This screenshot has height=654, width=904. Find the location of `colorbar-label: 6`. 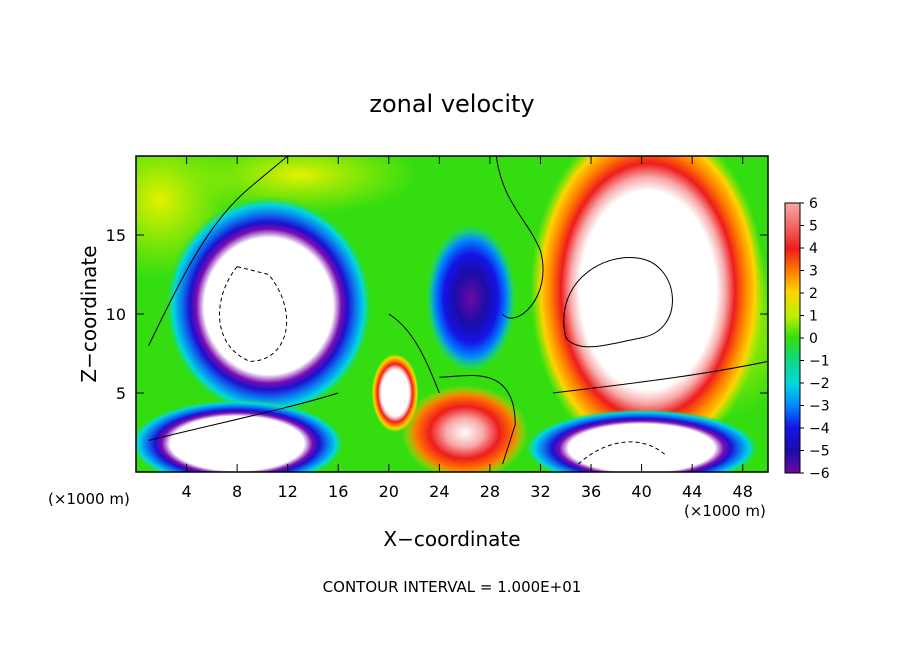

colorbar-label: 6 is located at coordinates (813, 204).